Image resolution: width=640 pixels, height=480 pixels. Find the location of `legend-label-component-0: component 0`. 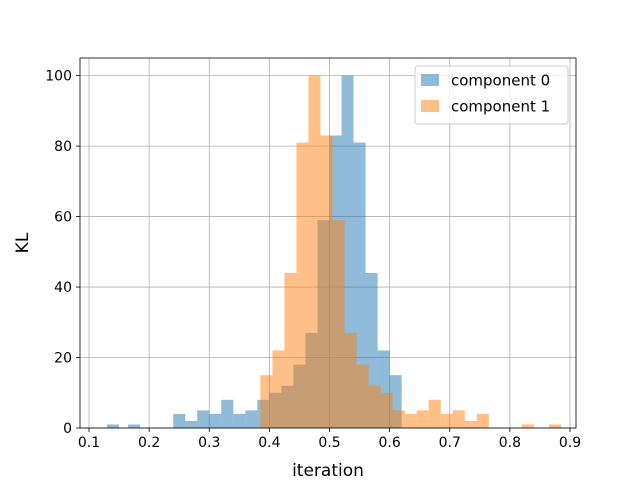

legend-label-component-0: component 0 is located at coordinates (500, 81).